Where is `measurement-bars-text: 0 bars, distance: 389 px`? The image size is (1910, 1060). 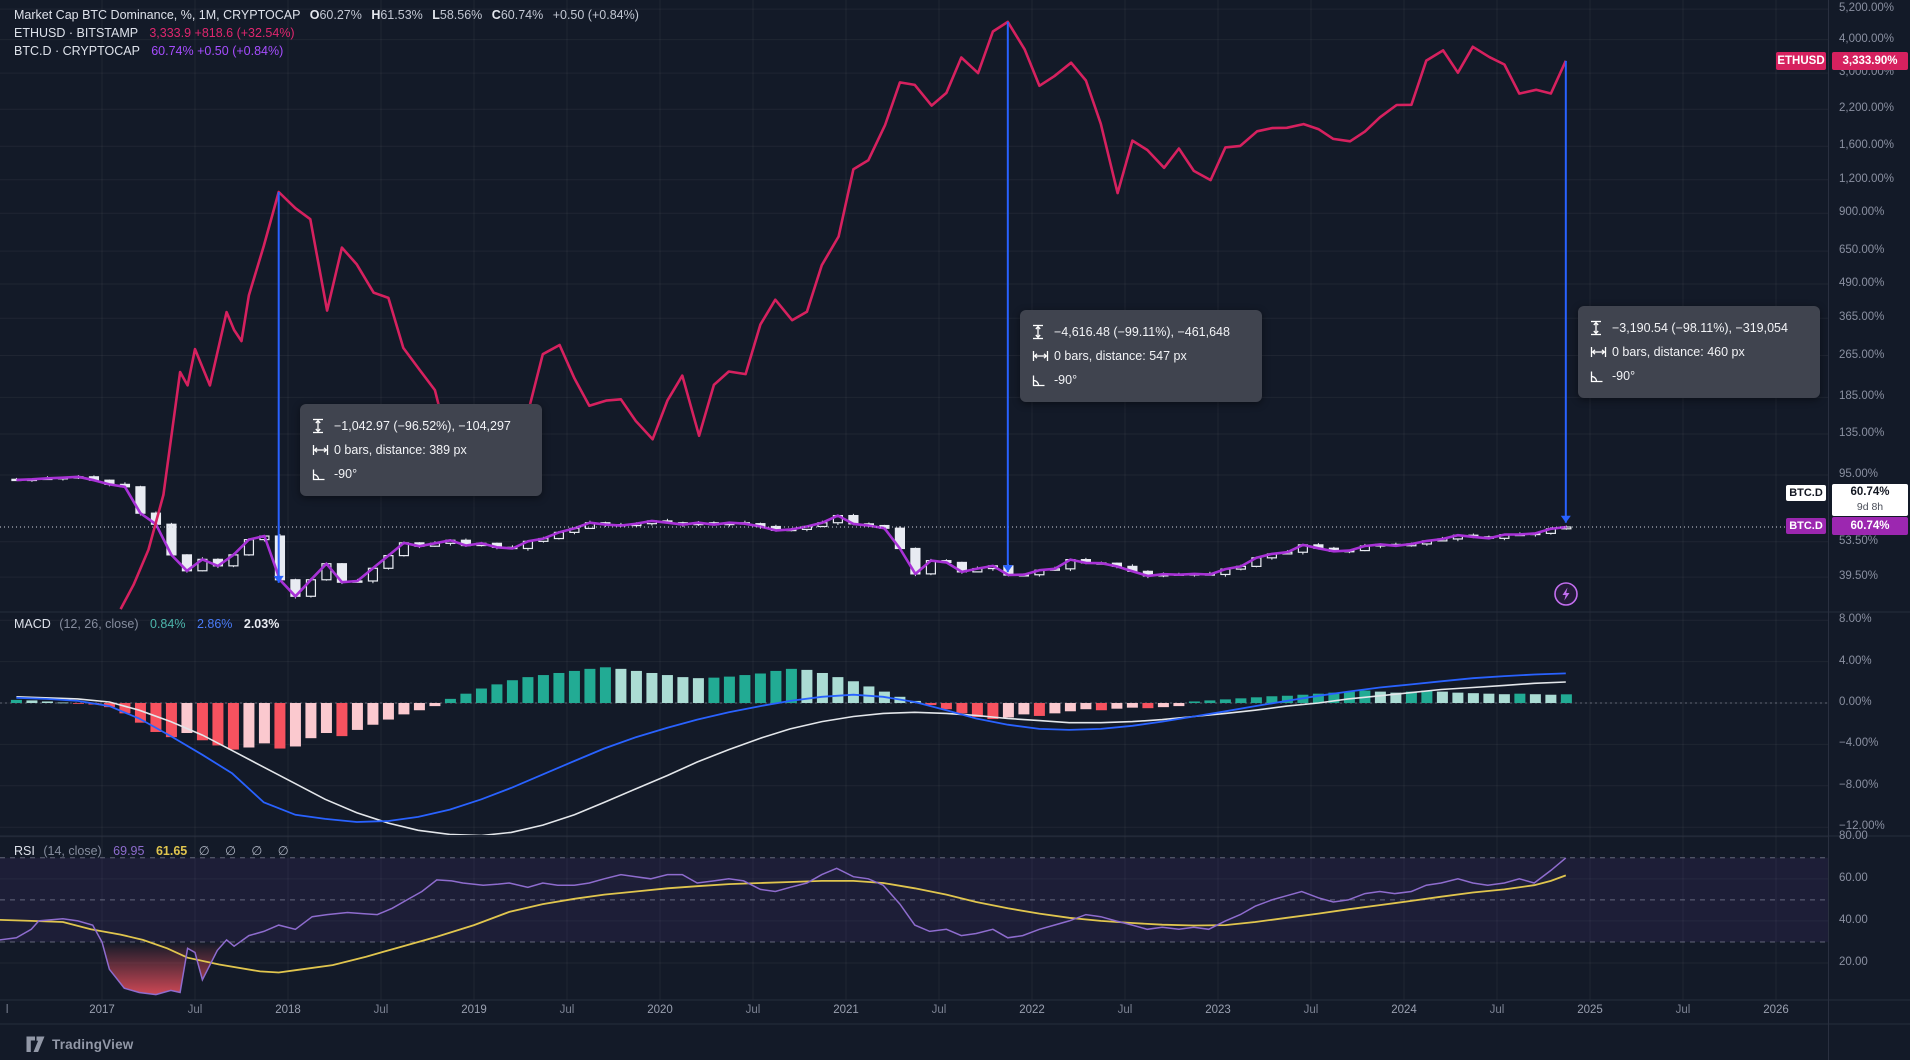 measurement-bars-text: 0 bars, distance: 389 px is located at coordinates (400, 450).